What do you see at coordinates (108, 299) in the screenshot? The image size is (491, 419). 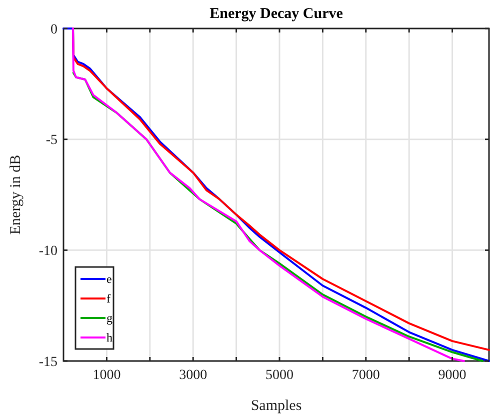 I see `legend-label: f` at bounding box center [108, 299].